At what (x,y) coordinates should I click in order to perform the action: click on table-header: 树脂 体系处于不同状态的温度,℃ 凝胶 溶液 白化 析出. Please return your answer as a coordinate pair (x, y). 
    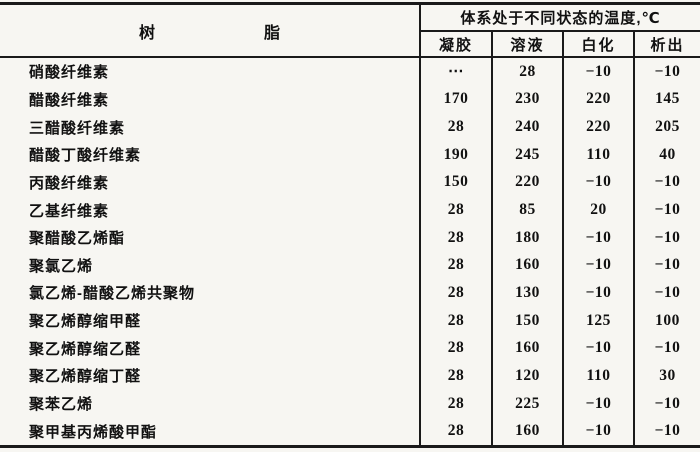
    Looking at the image, I should click on (350, 31).